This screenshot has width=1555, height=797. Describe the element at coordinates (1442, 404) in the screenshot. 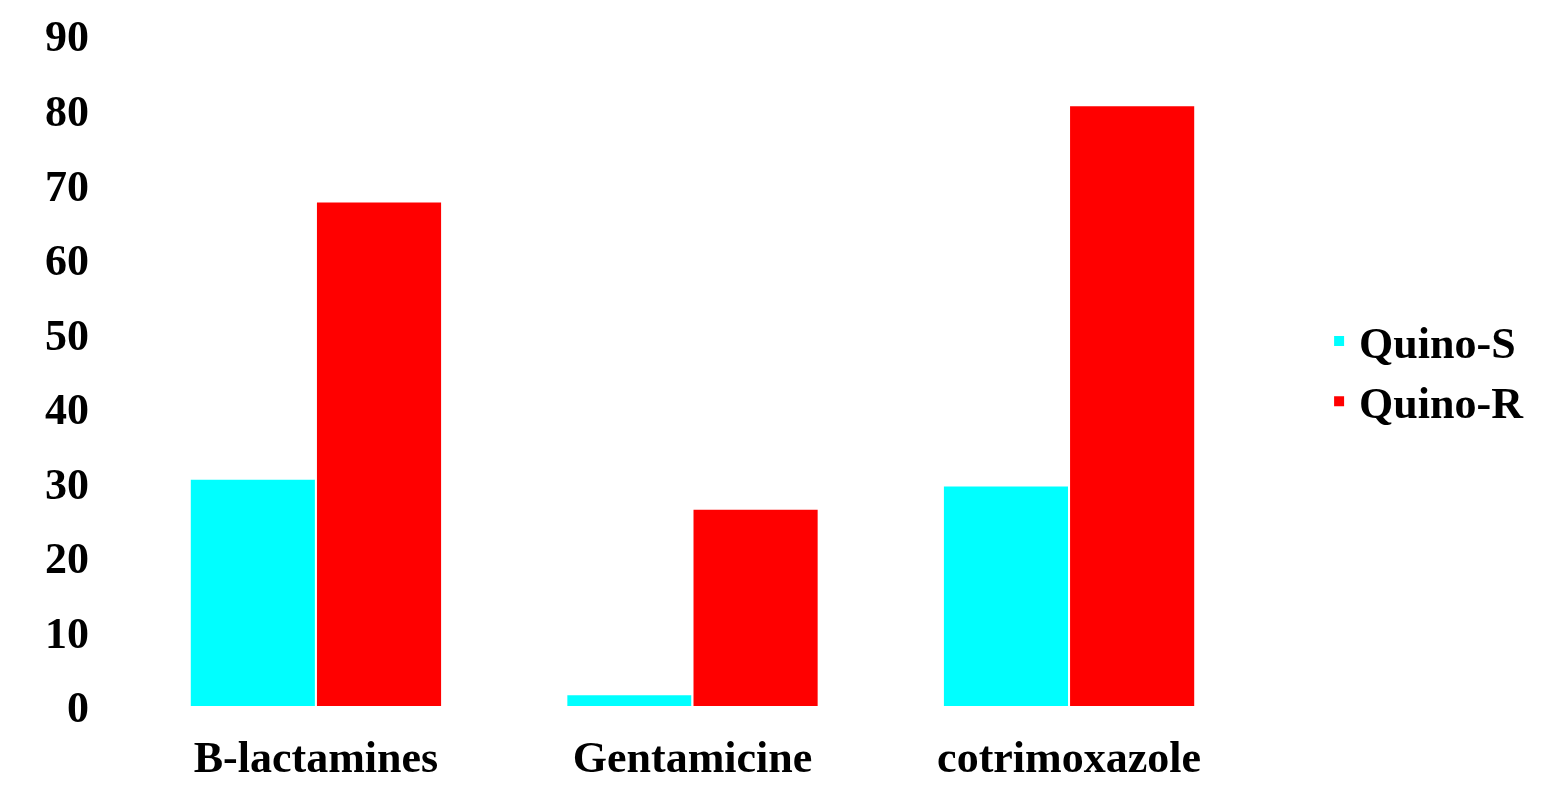

I see `legend-label: Quino-R` at that location.